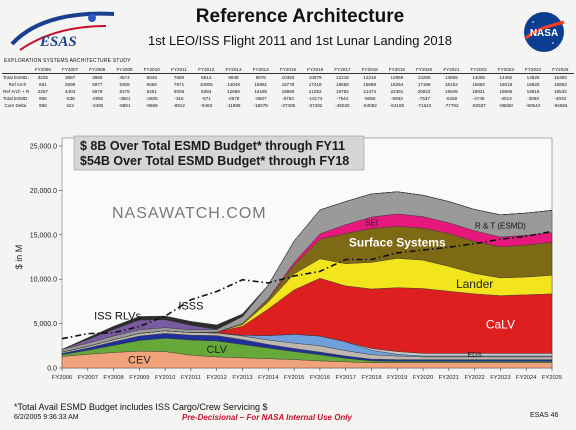  What do you see at coordinates (70, 91) in the screenshot?
I see `budget-cell: 4403` at bounding box center [70, 91].